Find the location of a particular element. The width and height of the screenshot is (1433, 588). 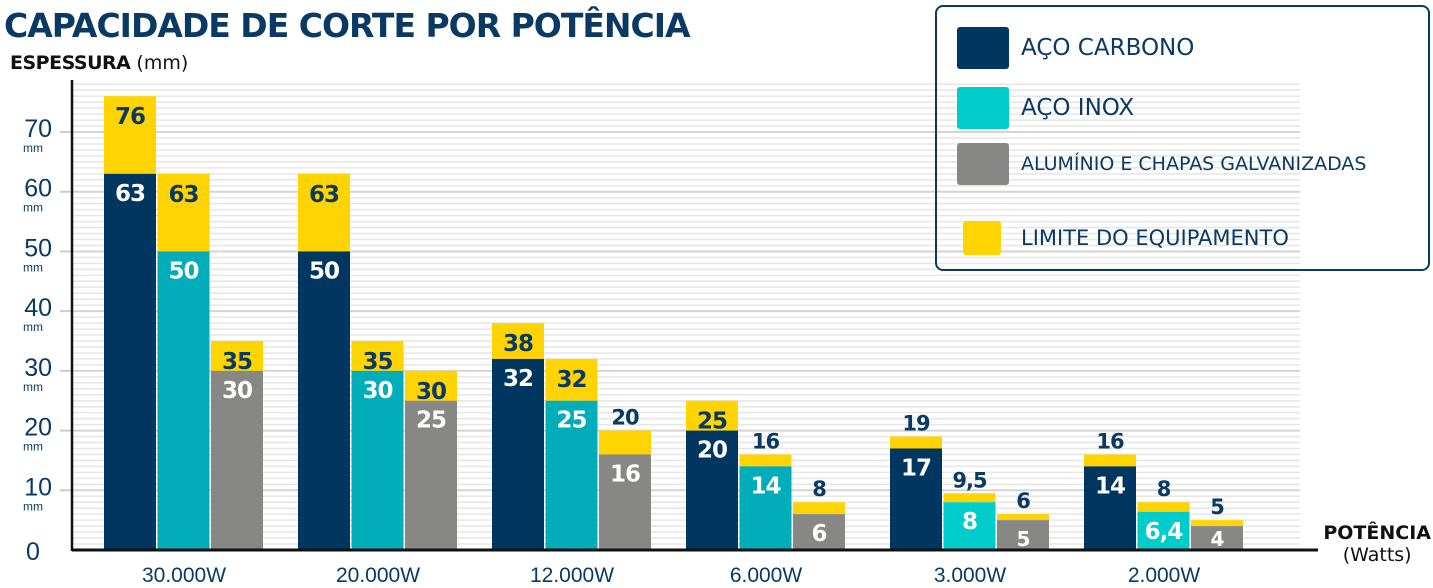

legend-label: LIMITE DO EQUIPAMENTO is located at coordinates (1155, 238).